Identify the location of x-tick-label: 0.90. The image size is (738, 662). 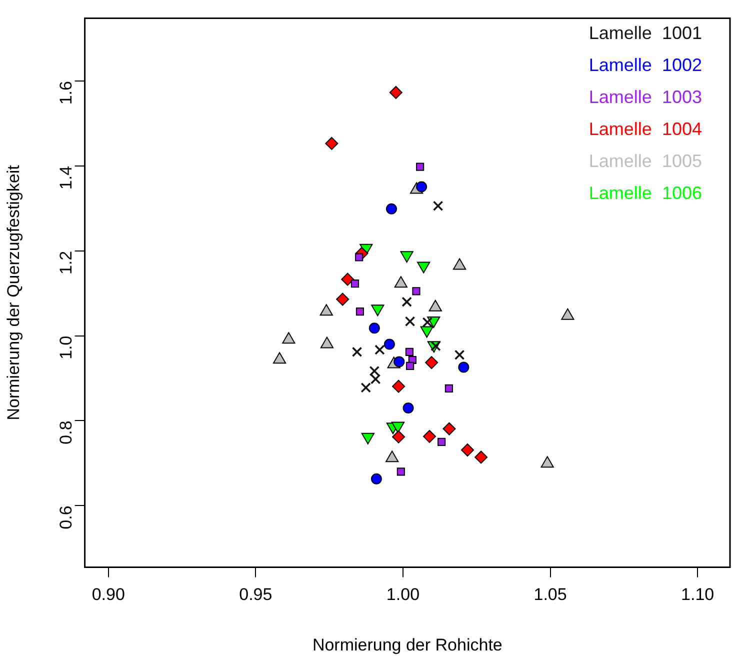
(108, 594).